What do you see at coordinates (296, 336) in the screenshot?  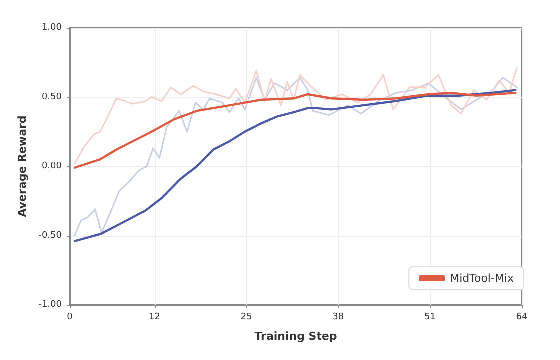 I see `x-axis-title: Training Step` at bounding box center [296, 336].